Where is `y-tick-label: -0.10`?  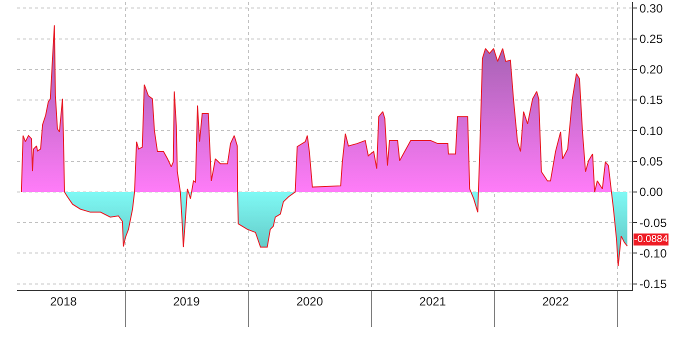
y-tick-label: -0.10 is located at coordinates (653, 253).